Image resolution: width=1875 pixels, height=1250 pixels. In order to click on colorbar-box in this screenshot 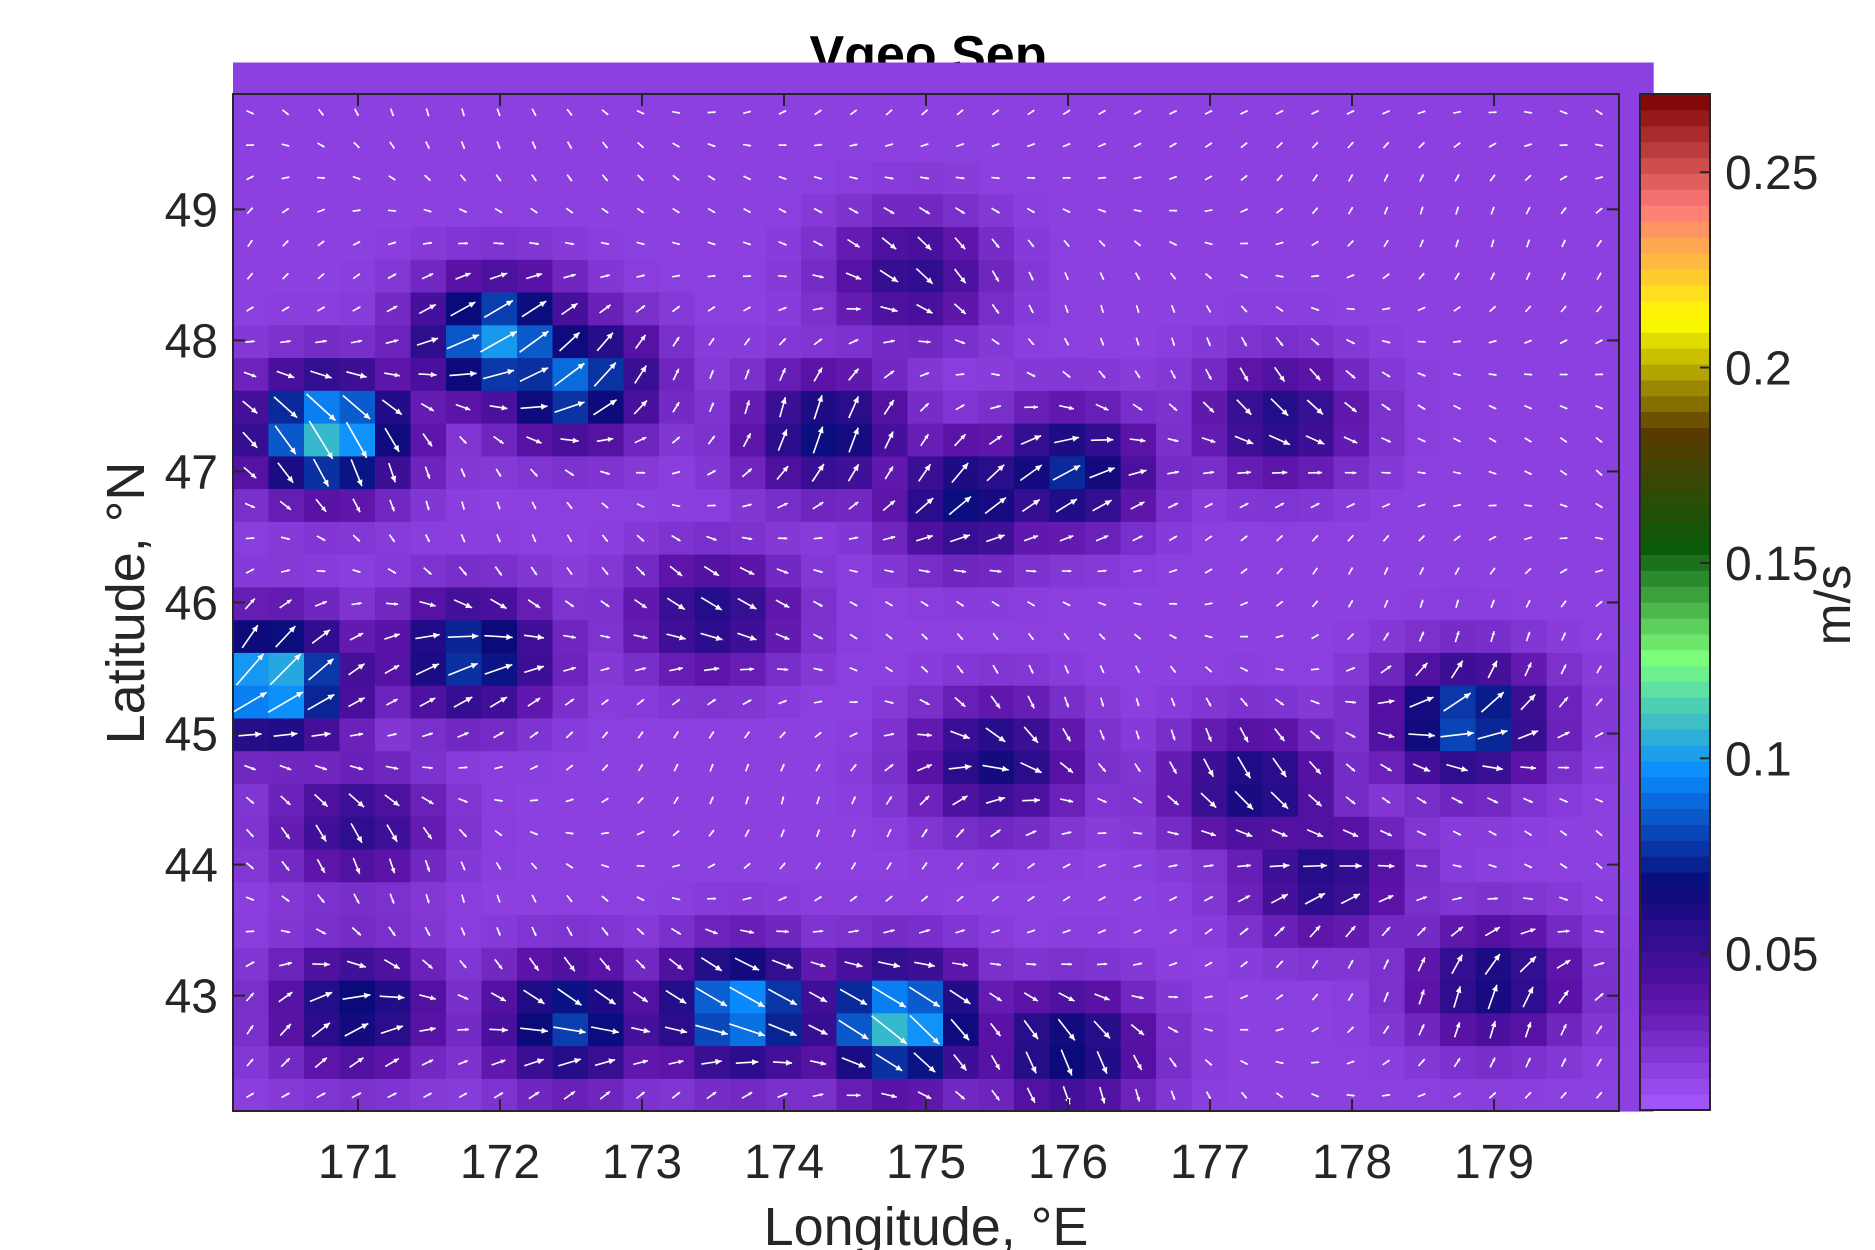, I will do `click(1675, 602)`.